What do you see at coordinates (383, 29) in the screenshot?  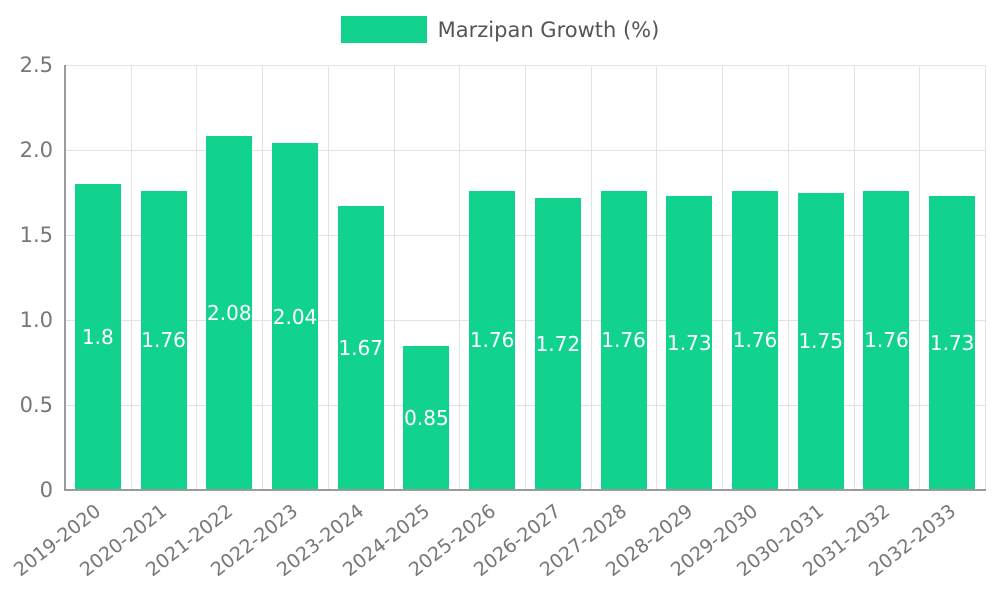 I see `legend-swatch` at bounding box center [383, 29].